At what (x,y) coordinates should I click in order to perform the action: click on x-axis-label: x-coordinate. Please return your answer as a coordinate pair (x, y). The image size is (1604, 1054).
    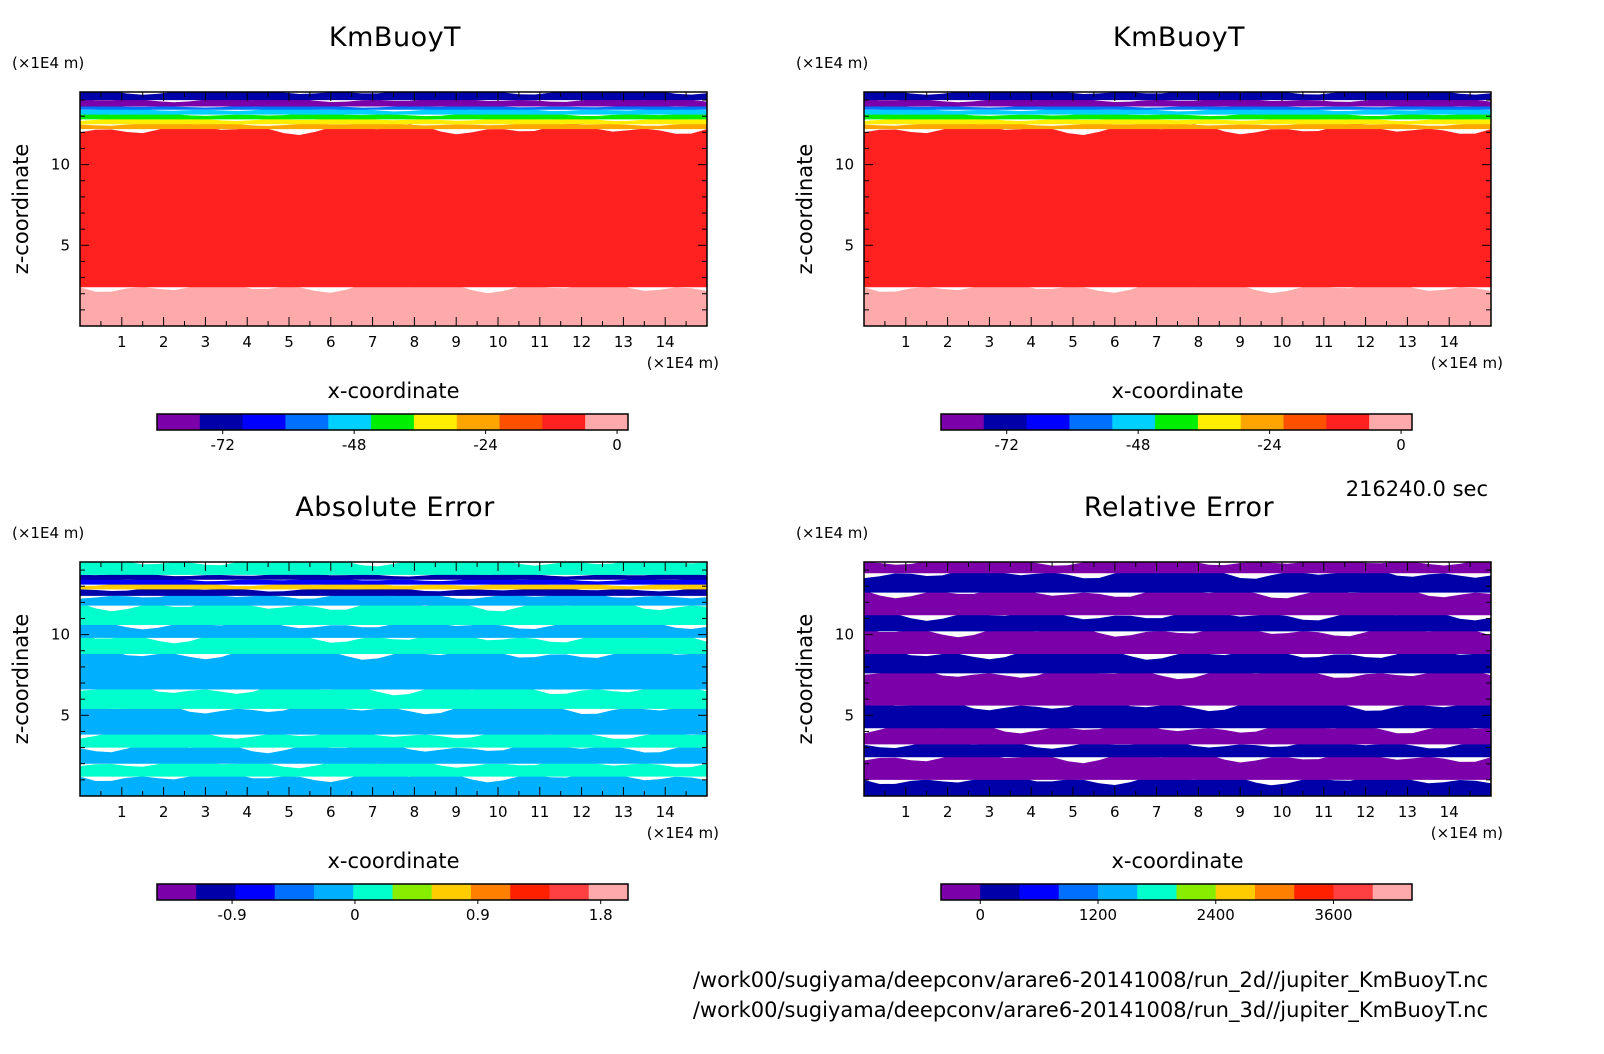
    Looking at the image, I should click on (393, 391).